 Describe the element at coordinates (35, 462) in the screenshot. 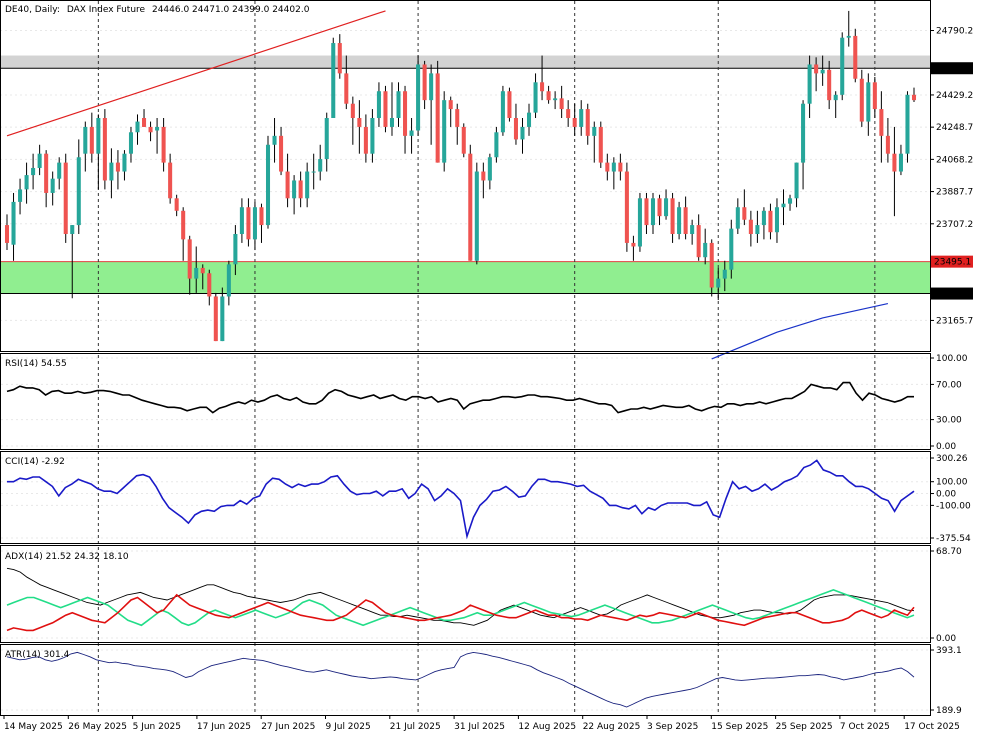

I see `cci-label: CCI(14) -2.92` at that location.